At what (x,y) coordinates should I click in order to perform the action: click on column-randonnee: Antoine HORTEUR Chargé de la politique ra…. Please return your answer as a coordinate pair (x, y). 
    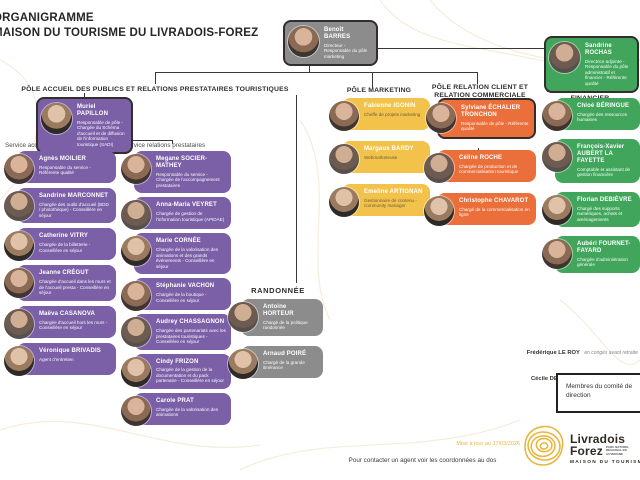
    Looking at the image, I should click on (275, 339).